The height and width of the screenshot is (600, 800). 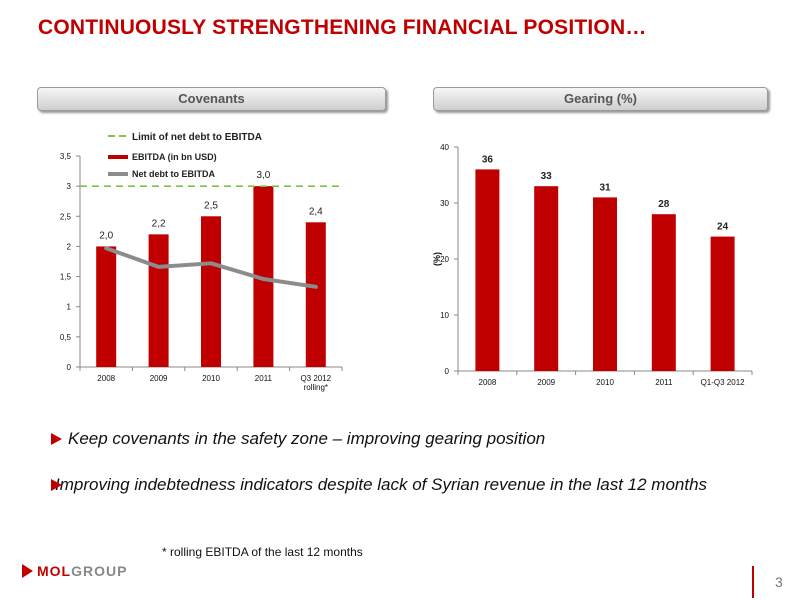 I want to click on y-tick-label: 0,5, so click(x=66, y=337).